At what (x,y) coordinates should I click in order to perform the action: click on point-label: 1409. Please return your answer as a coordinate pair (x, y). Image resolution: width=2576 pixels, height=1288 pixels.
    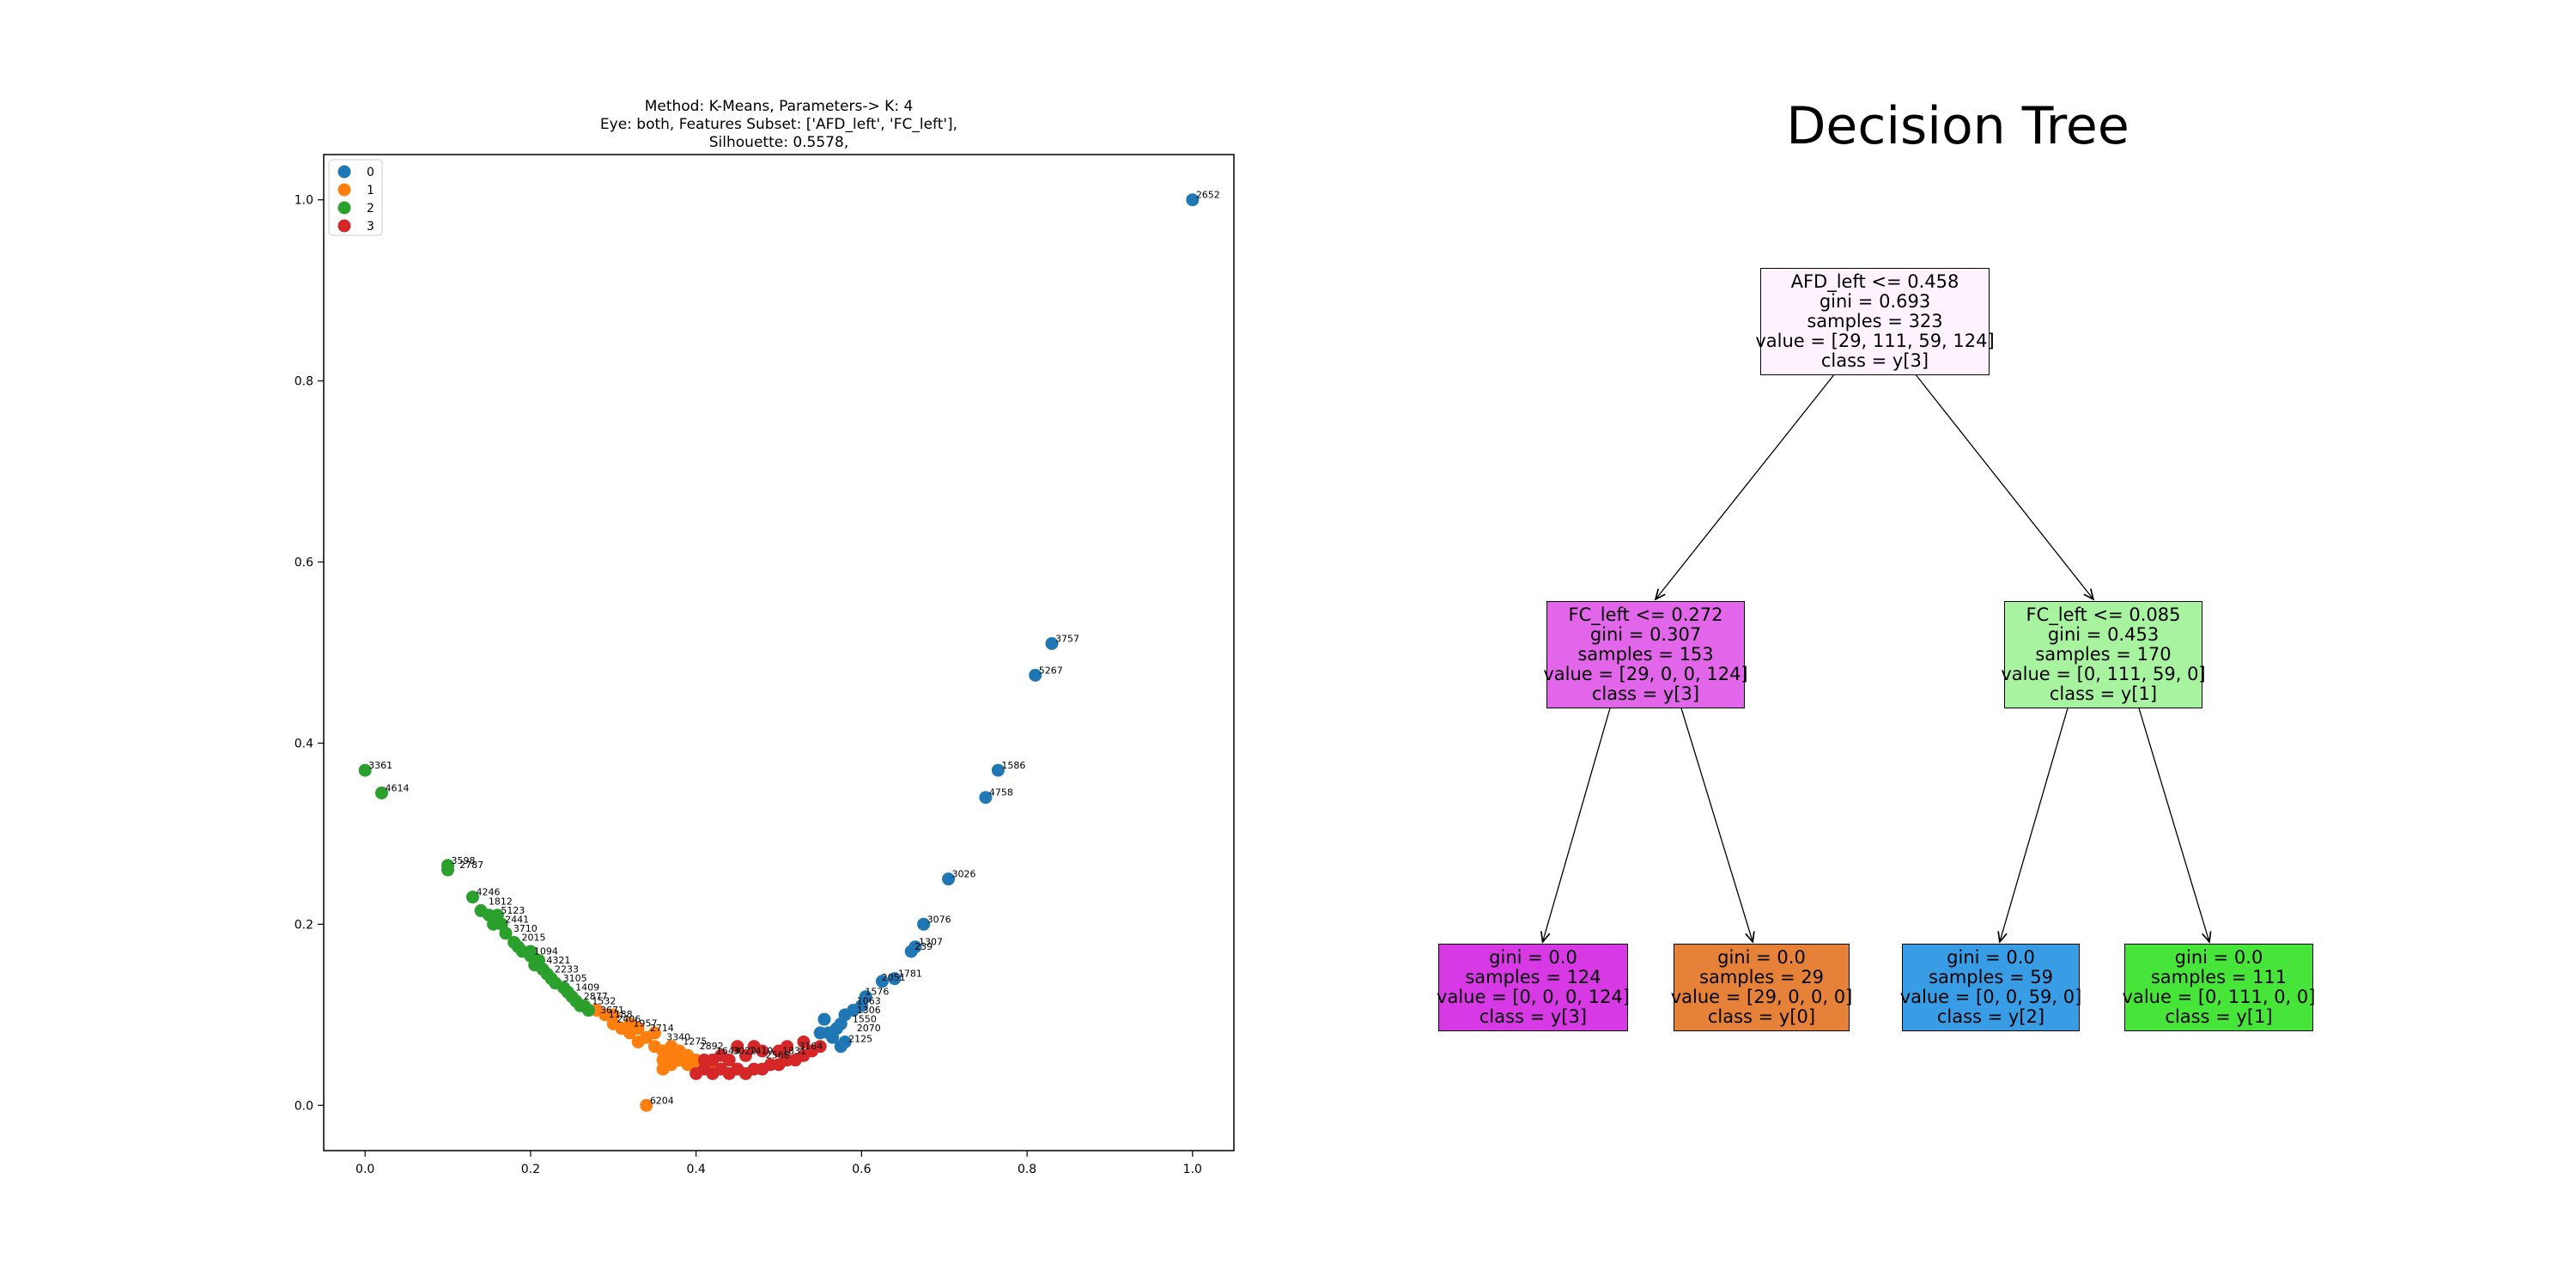
    Looking at the image, I should click on (587, 987).